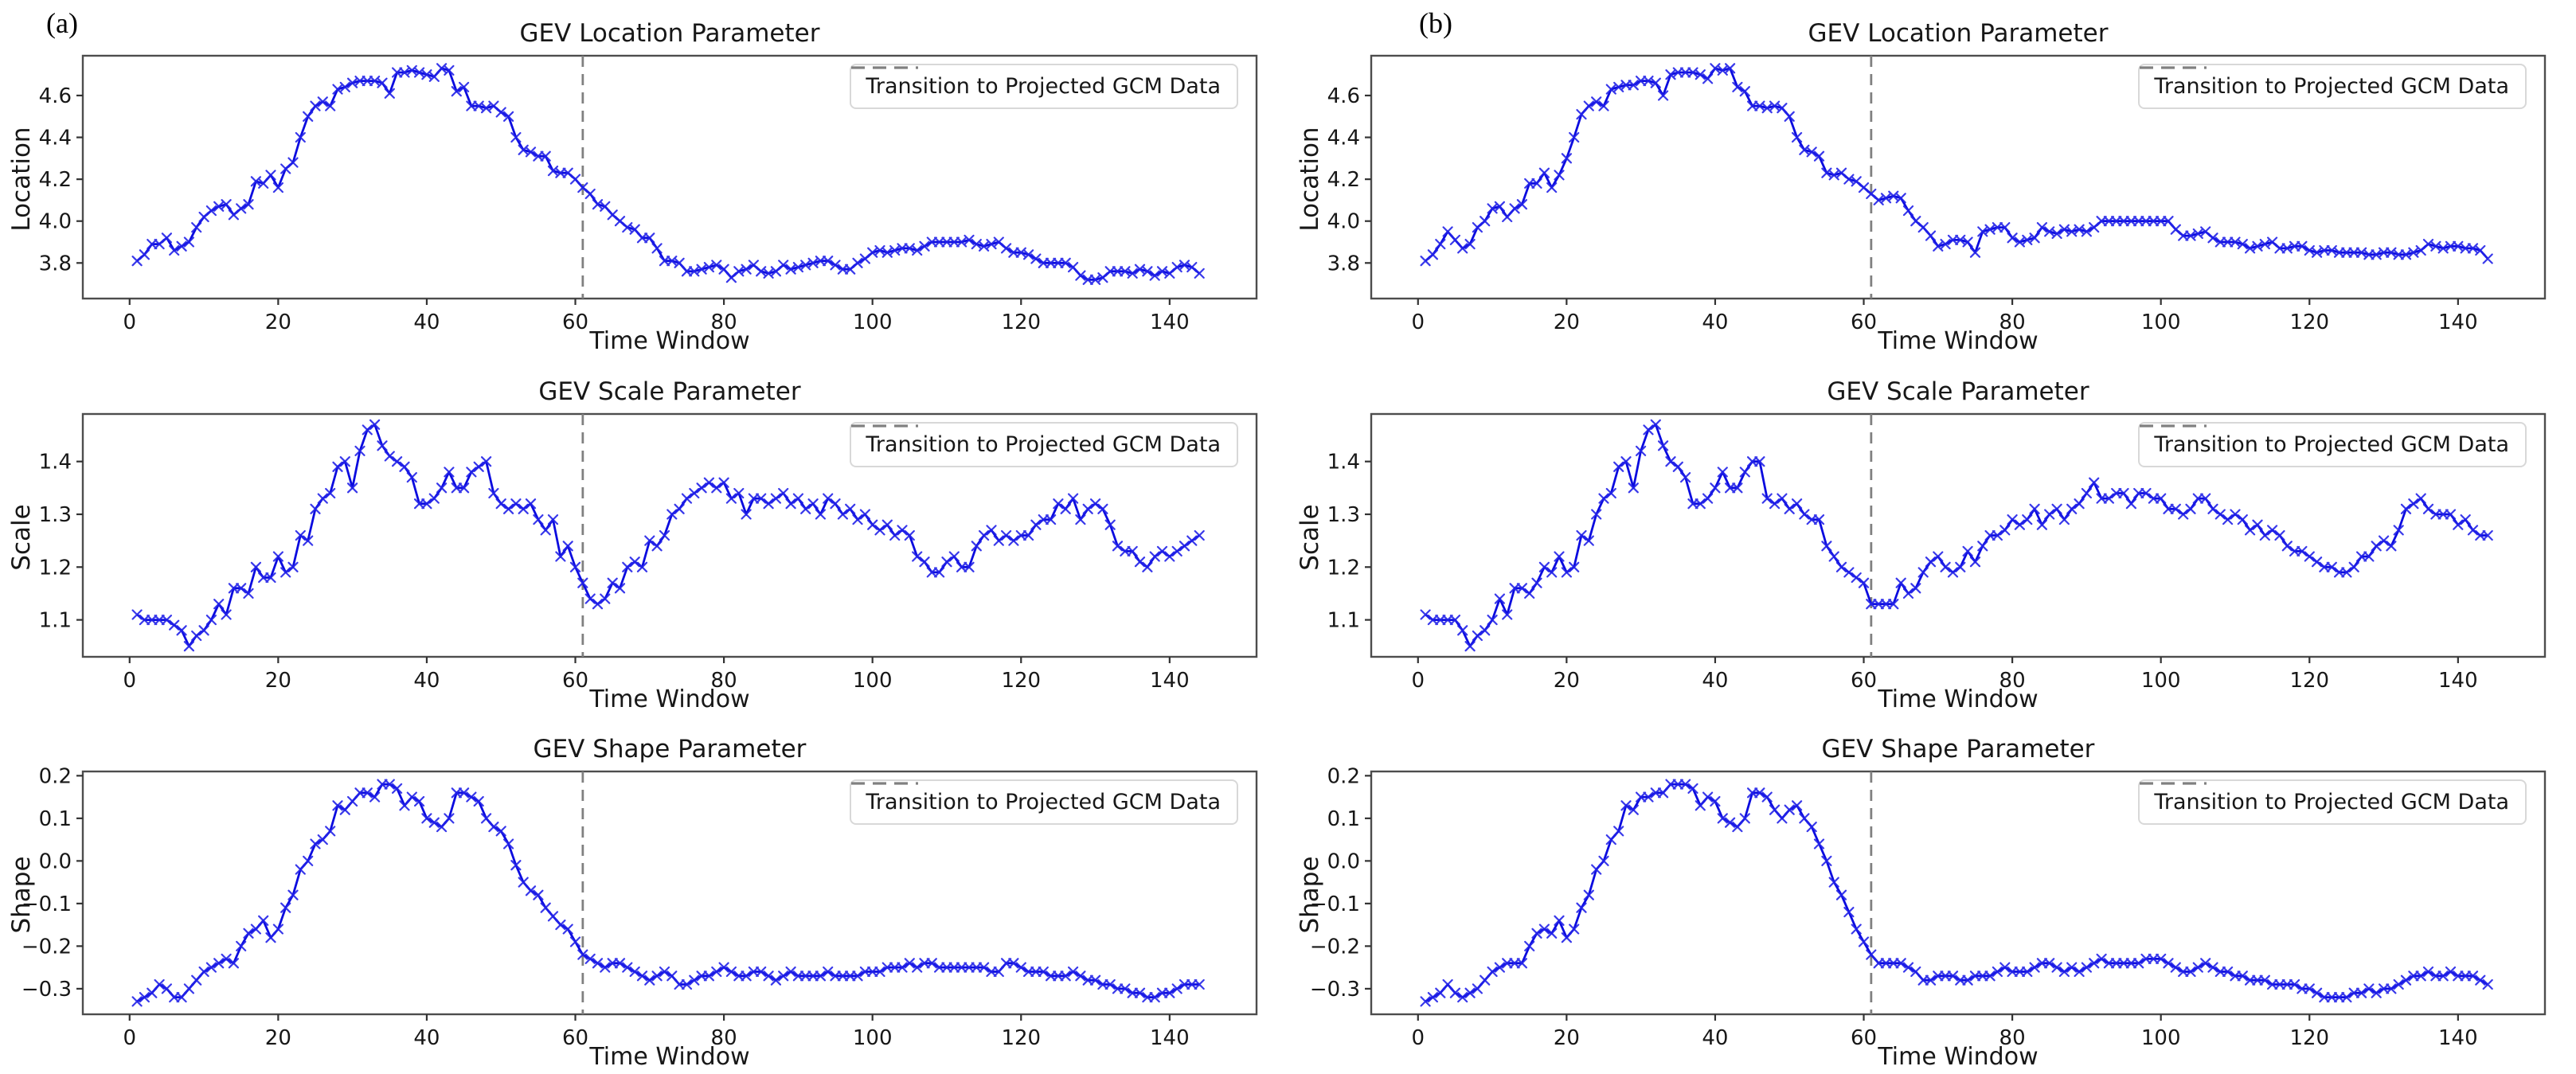  What do you see at coordinates (56, 776) in the screenshot?
I see `y-tick-label: 0.2` at bounding box center [56, 776].